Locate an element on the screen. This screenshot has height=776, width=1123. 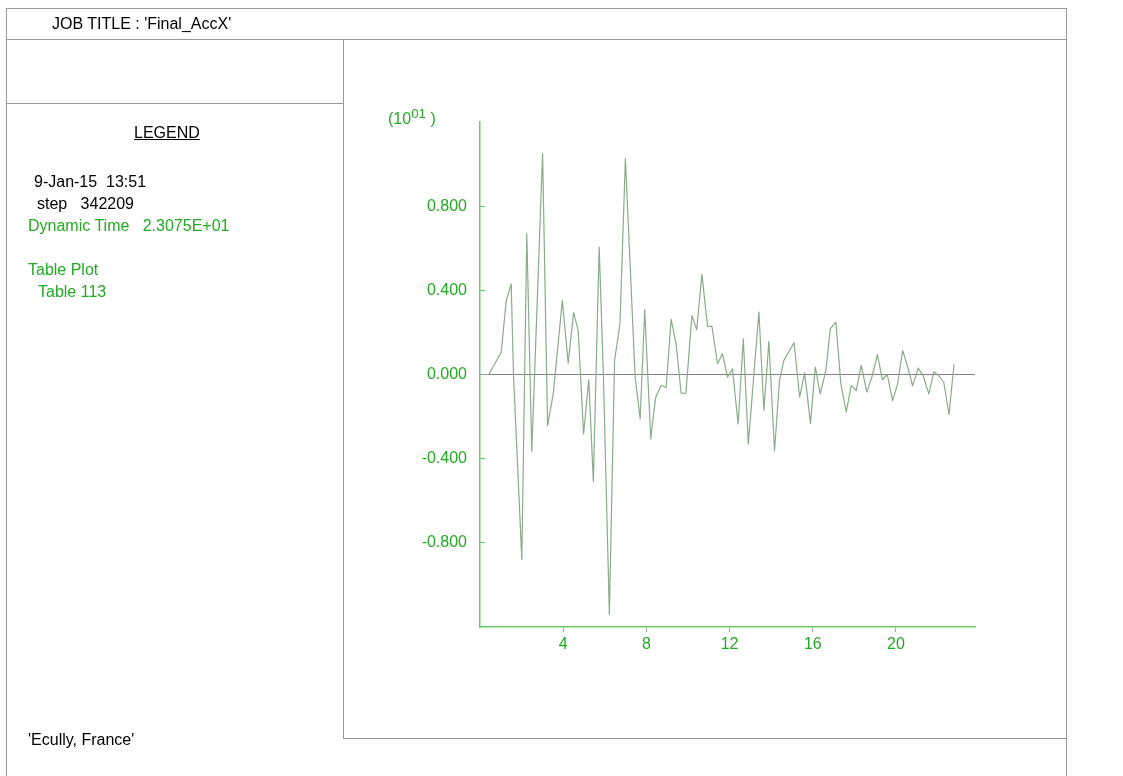
text: Table Plot is located at coordinates (63, 270).